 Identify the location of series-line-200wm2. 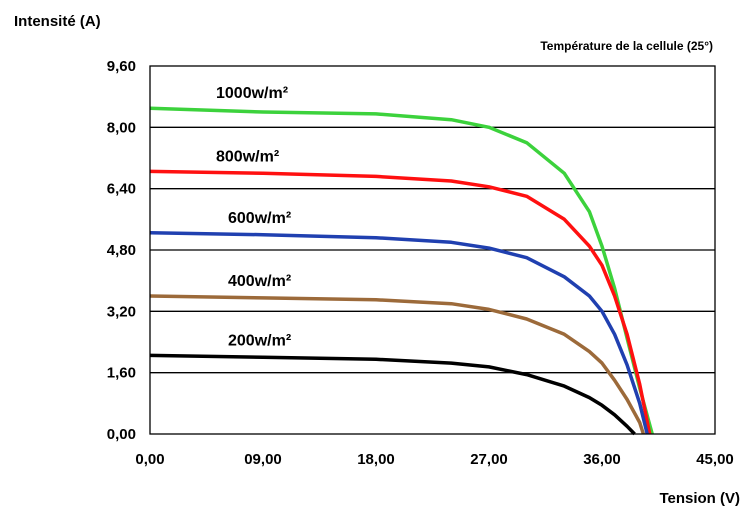
(392, 394).